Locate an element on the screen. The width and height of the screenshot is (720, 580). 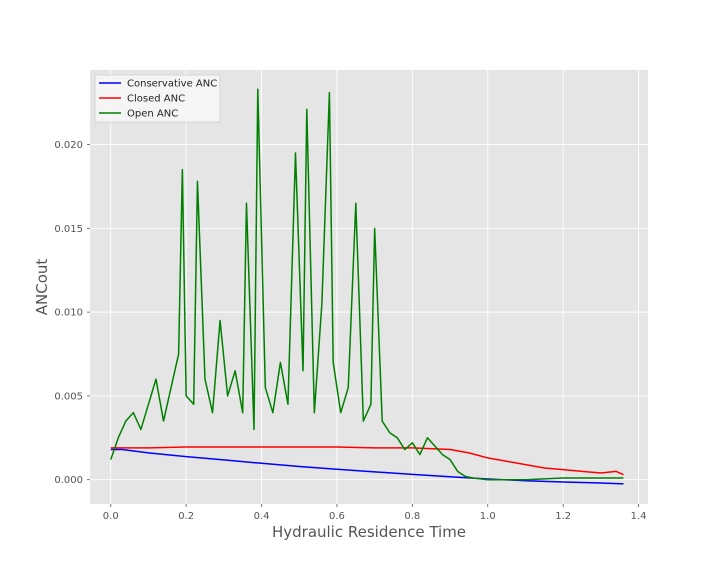
x-tick-label: 1.4 is located at coordinates (639, 516).